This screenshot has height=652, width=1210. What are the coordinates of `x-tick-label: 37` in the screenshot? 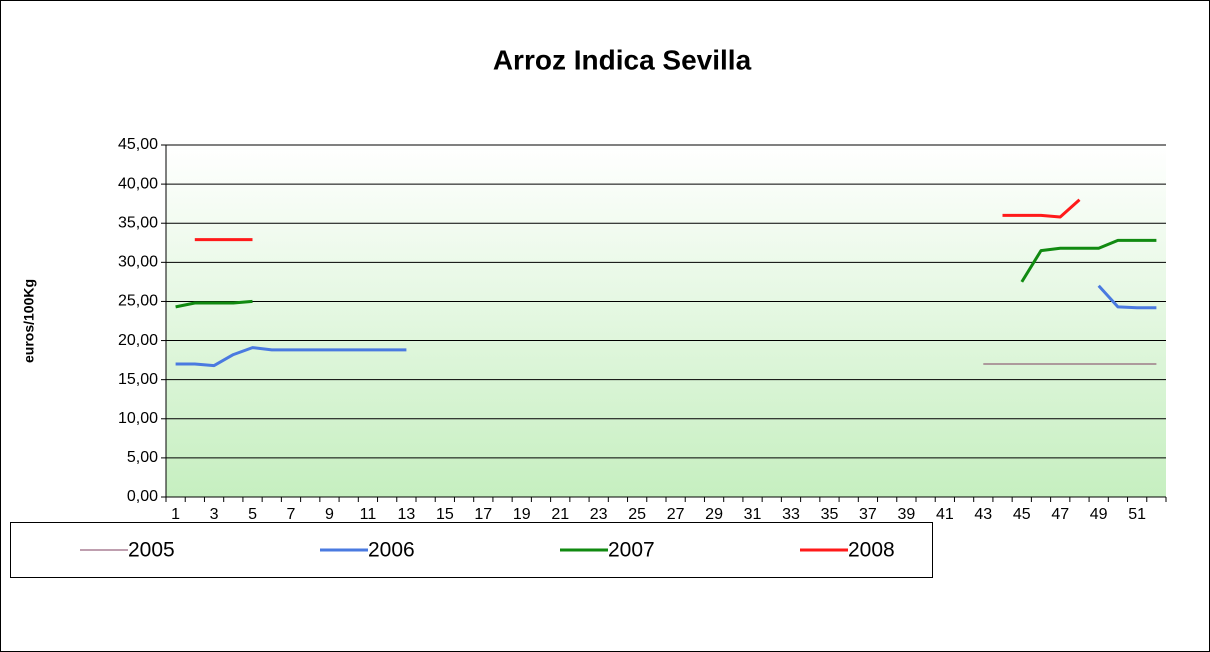 It's located at (868, 514).